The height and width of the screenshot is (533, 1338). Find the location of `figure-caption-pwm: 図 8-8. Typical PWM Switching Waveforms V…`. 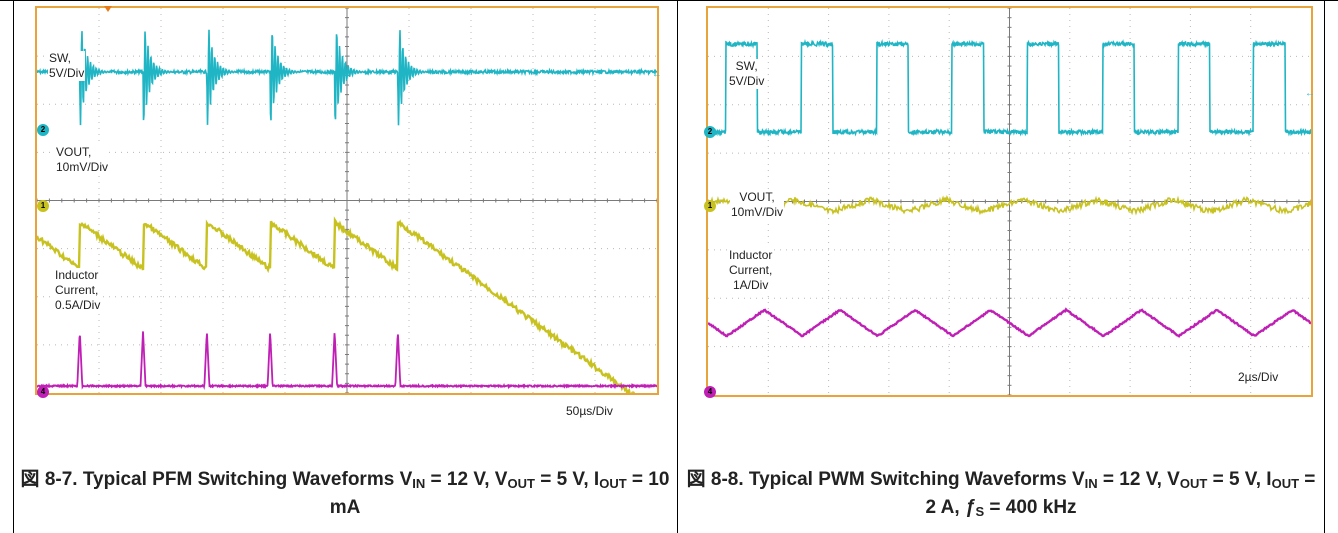

figure-caption-pwm: 図 8-8. Typical PWM Switching Waveforms V… is located at coordinates (1001, 494).